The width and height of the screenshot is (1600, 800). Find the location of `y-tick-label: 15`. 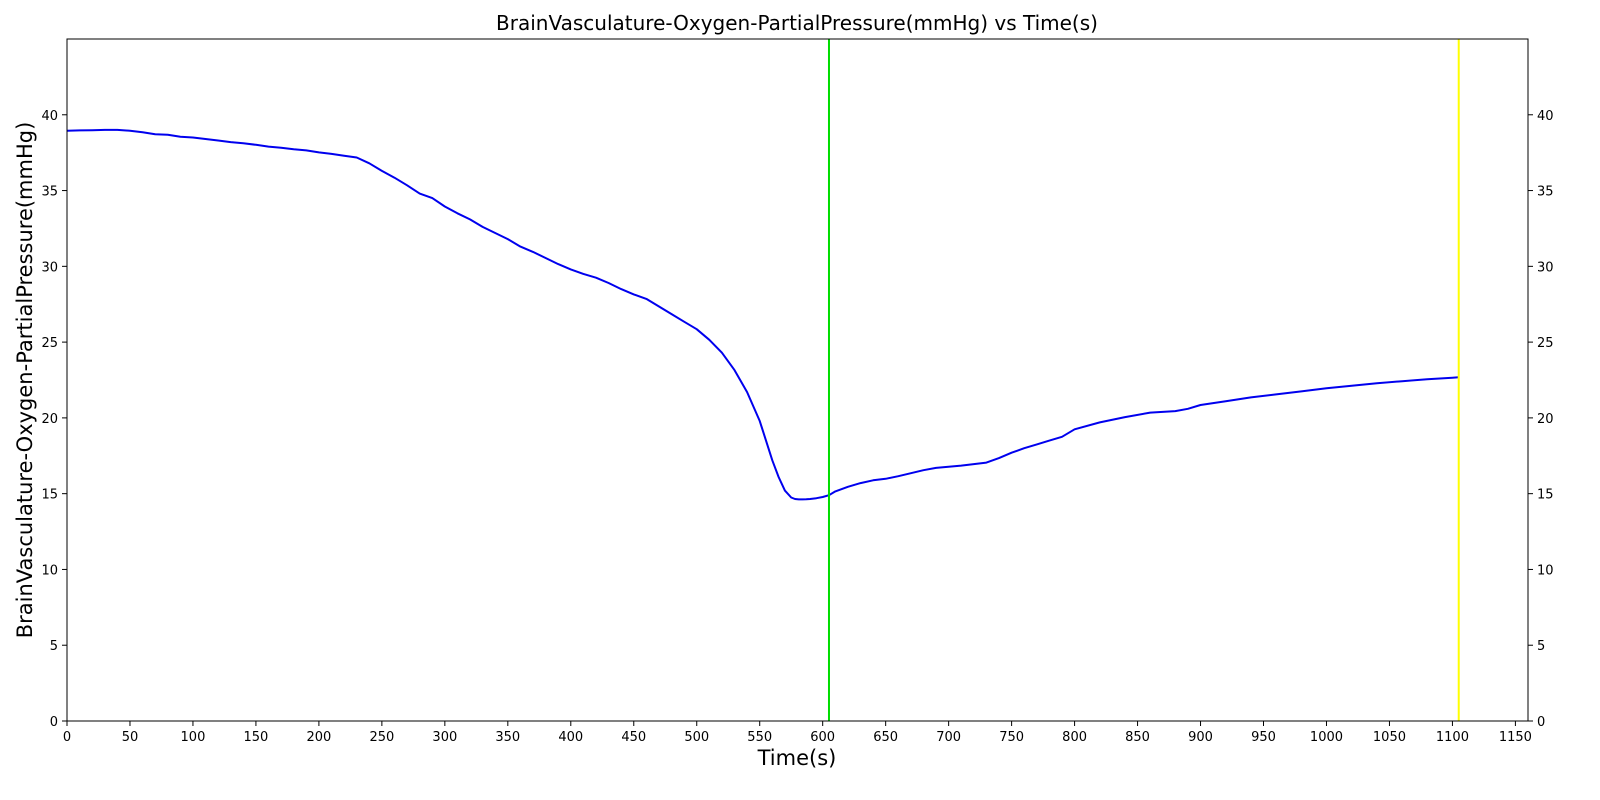

y-tick-label: 15 is located at coordinates (49, 495).